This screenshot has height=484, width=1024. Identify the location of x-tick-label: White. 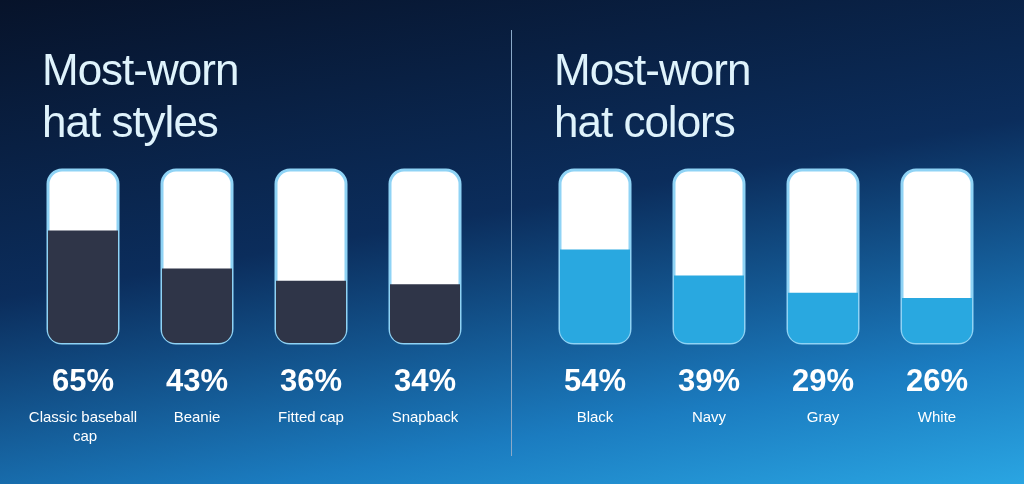
(937, 416).